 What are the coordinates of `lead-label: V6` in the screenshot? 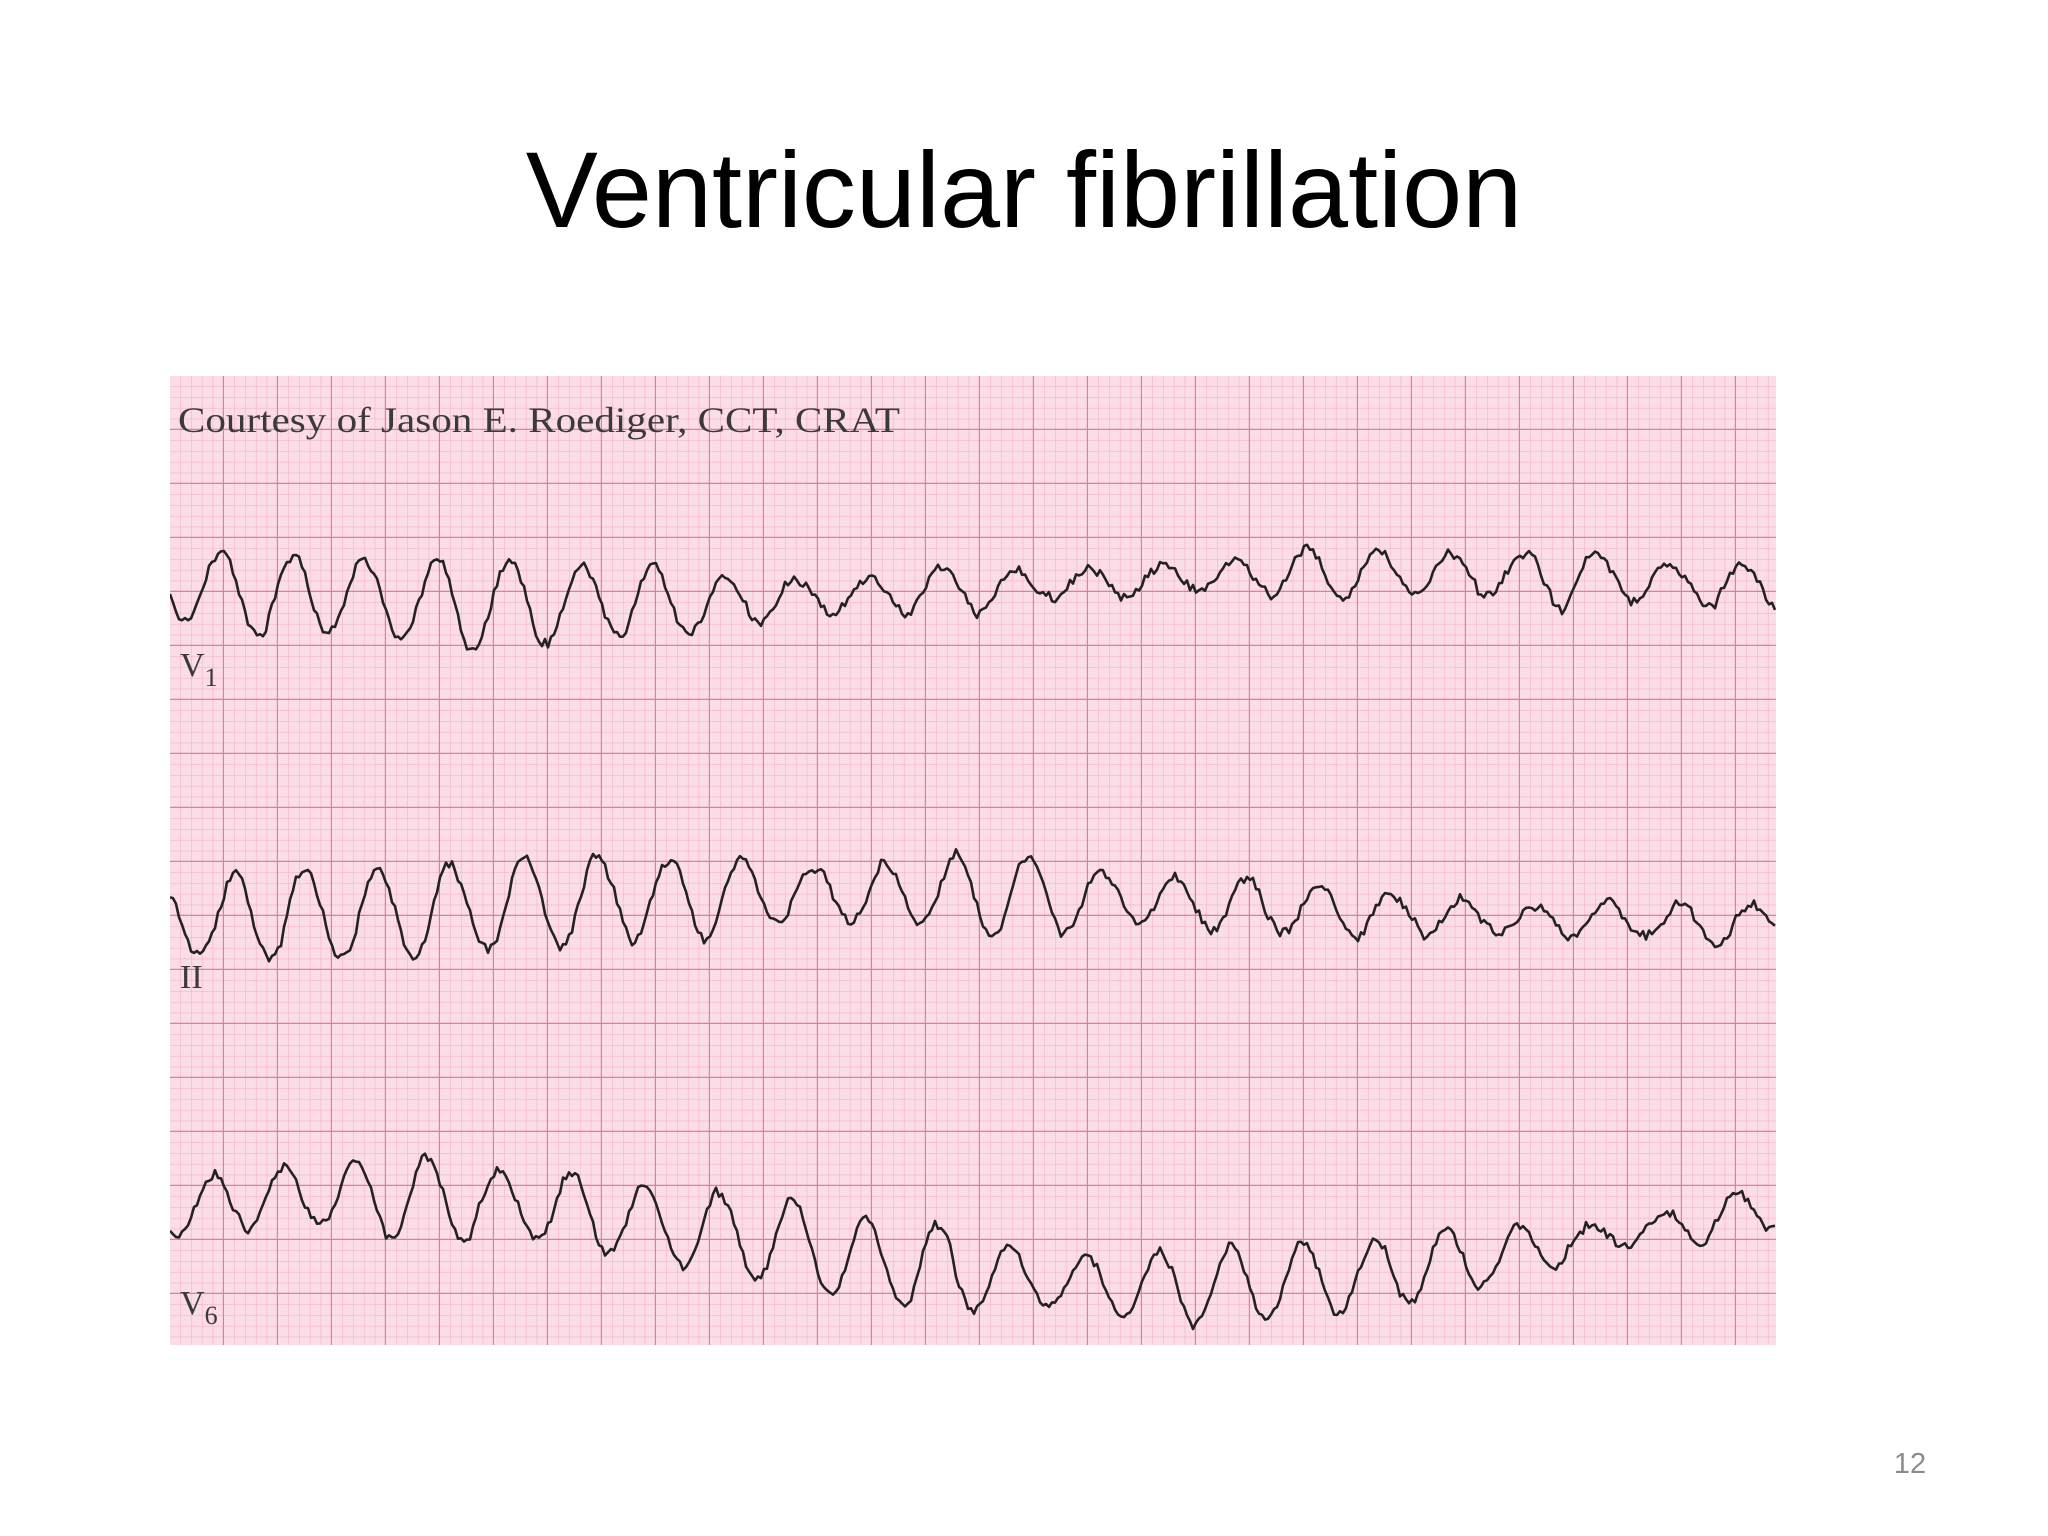 It's located at (199, 1307).